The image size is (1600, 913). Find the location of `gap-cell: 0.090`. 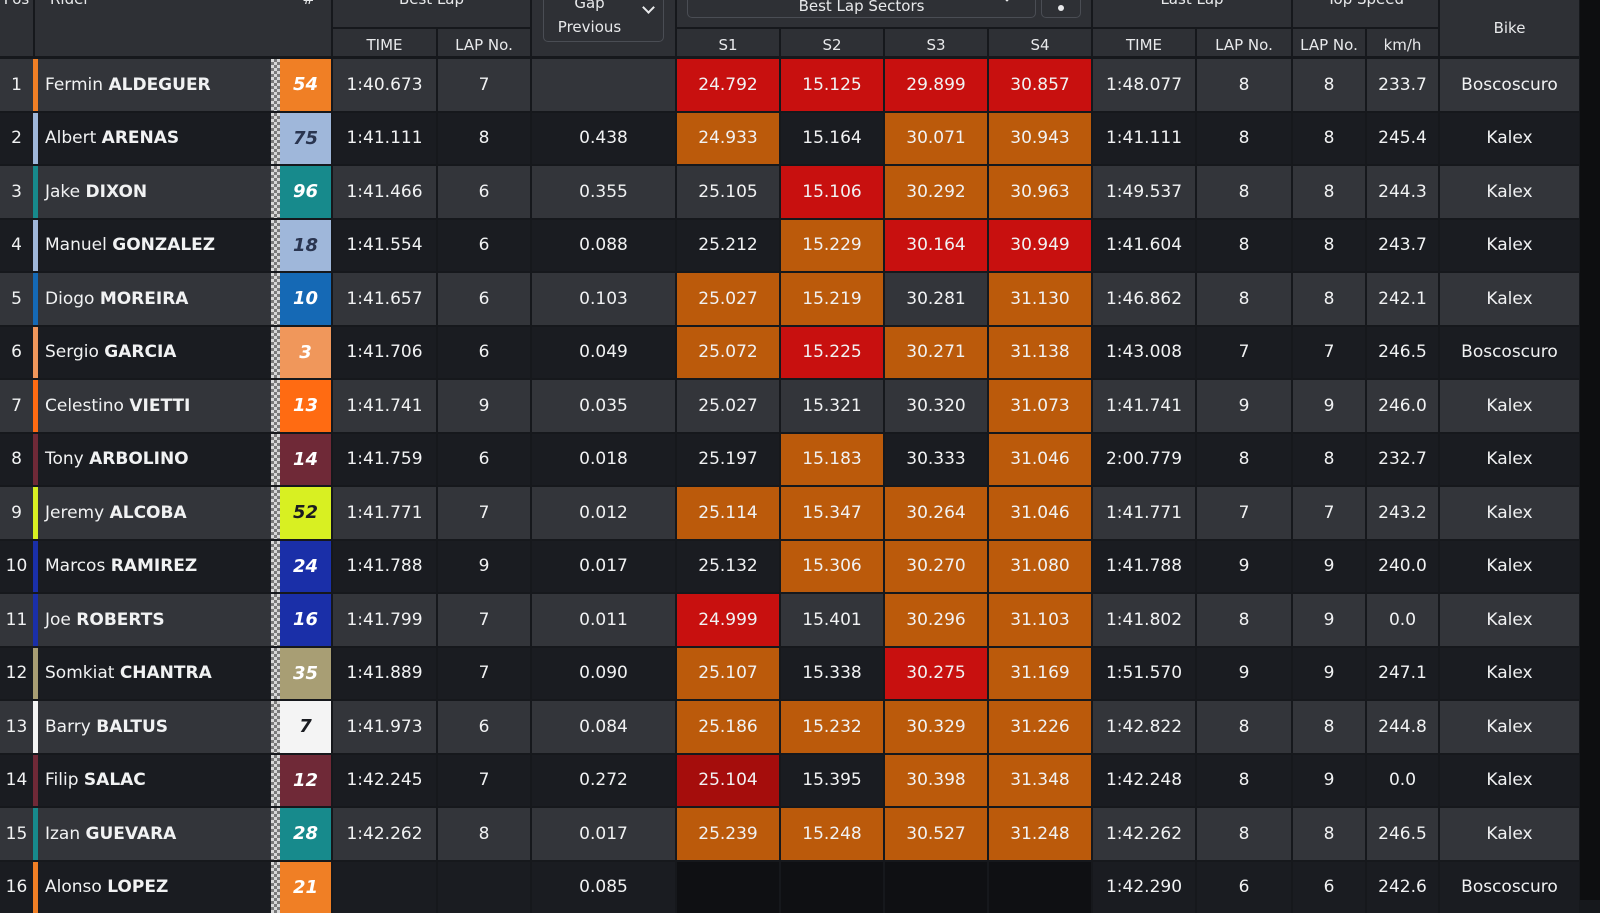

gap-cell: 0.090 is located at coordinates (603, 674).